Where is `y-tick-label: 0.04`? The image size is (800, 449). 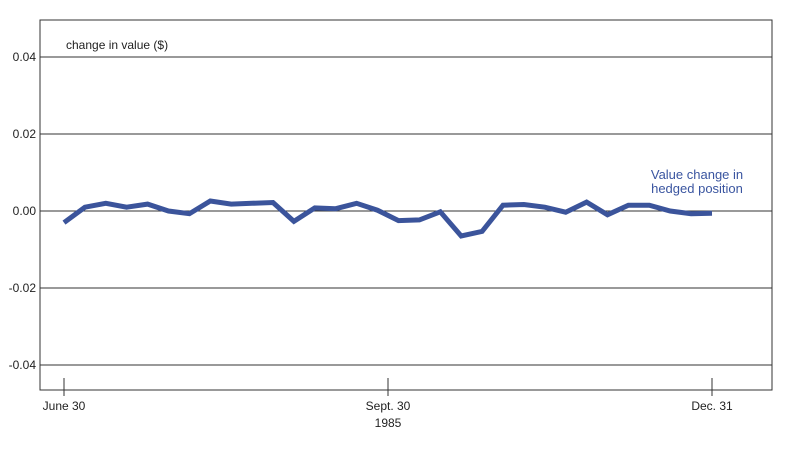
y-tick-label: 0.04 is located at coordinates (25, 57).